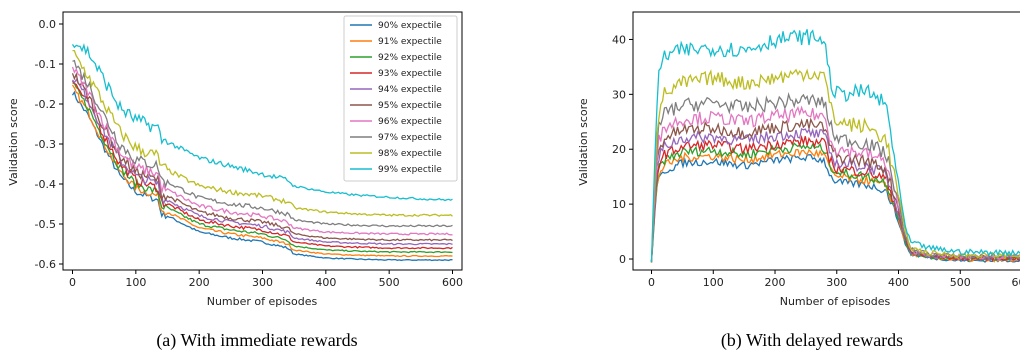 This screenshot has width=1020, height=354. I want to click on series-line-92-expectile, so click(835, 202).